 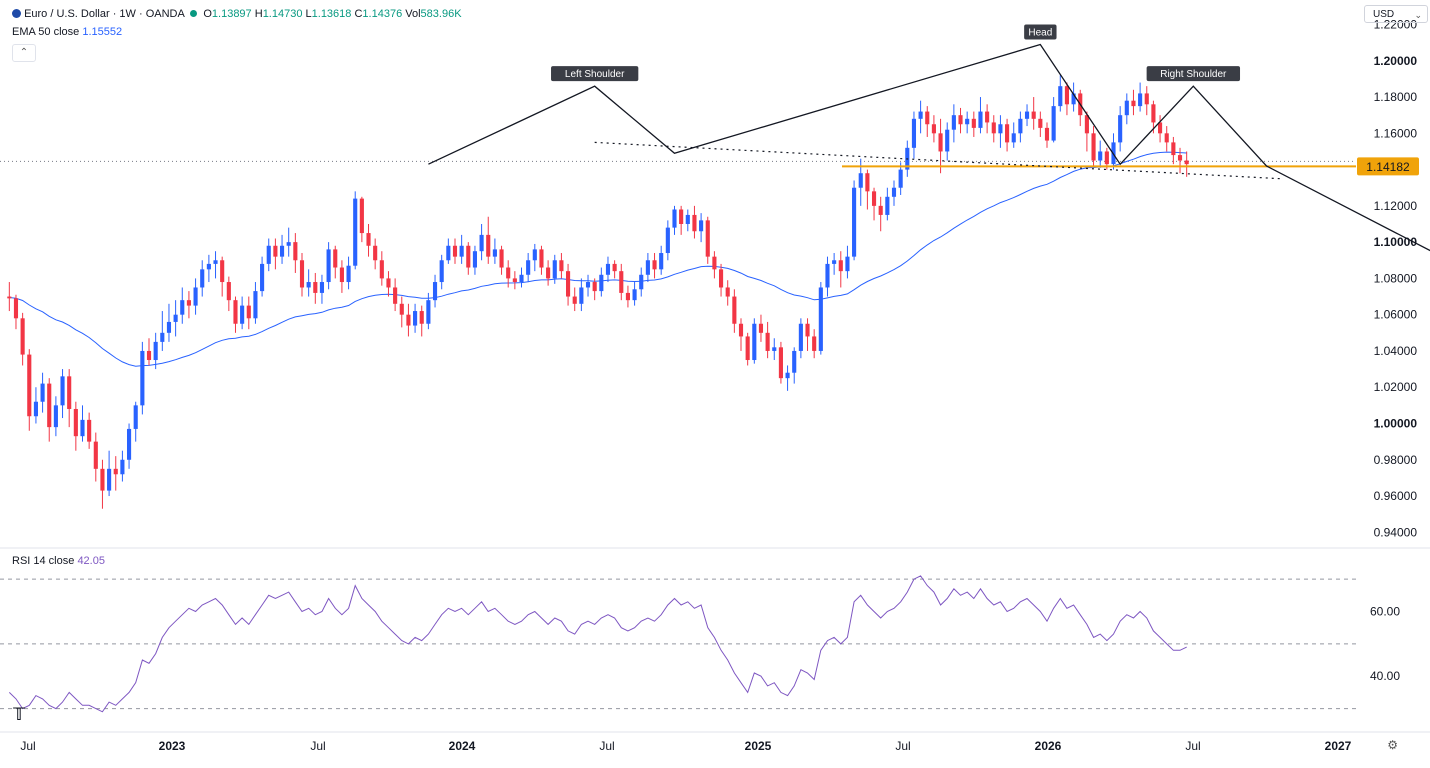 What do you see at coordinates (1388, 167) in the screenshot?
I see `current-price-label: 1.14182` at bounding box center [1388, 167].